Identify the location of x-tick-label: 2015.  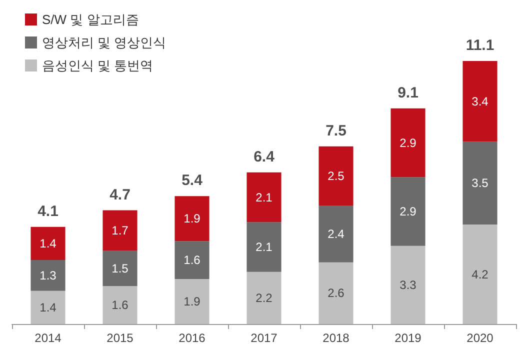
(120, 338).